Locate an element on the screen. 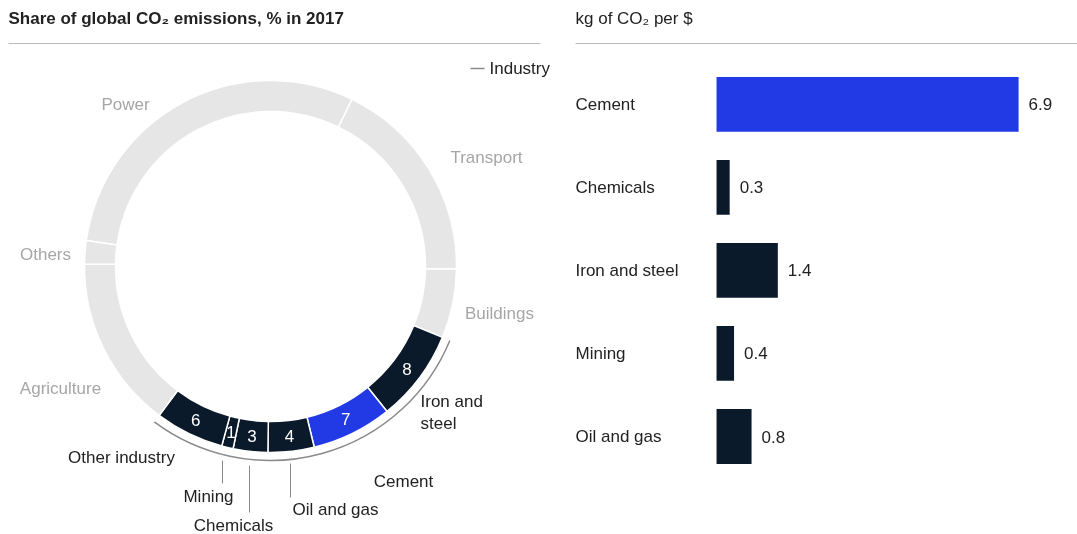 The height and width of the screenshot is (534, 1077). data-label: 6 is located at coordinates (196, 420).